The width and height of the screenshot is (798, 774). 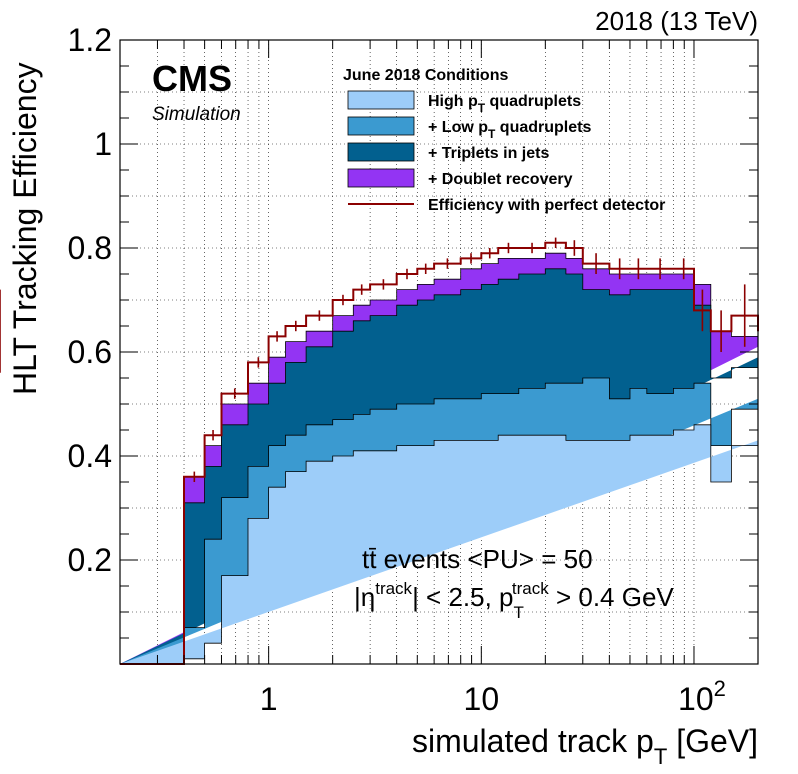 What do you see at coordinates (712, 741) in the screenshot?
I see `x-axis-title-unit: [GeV]` at bounding box center [712, 741].